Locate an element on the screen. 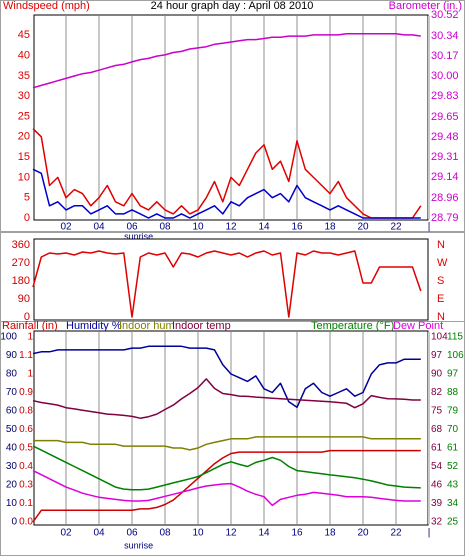  y3-tick-label: 79 is located at coordinates (453, 411).